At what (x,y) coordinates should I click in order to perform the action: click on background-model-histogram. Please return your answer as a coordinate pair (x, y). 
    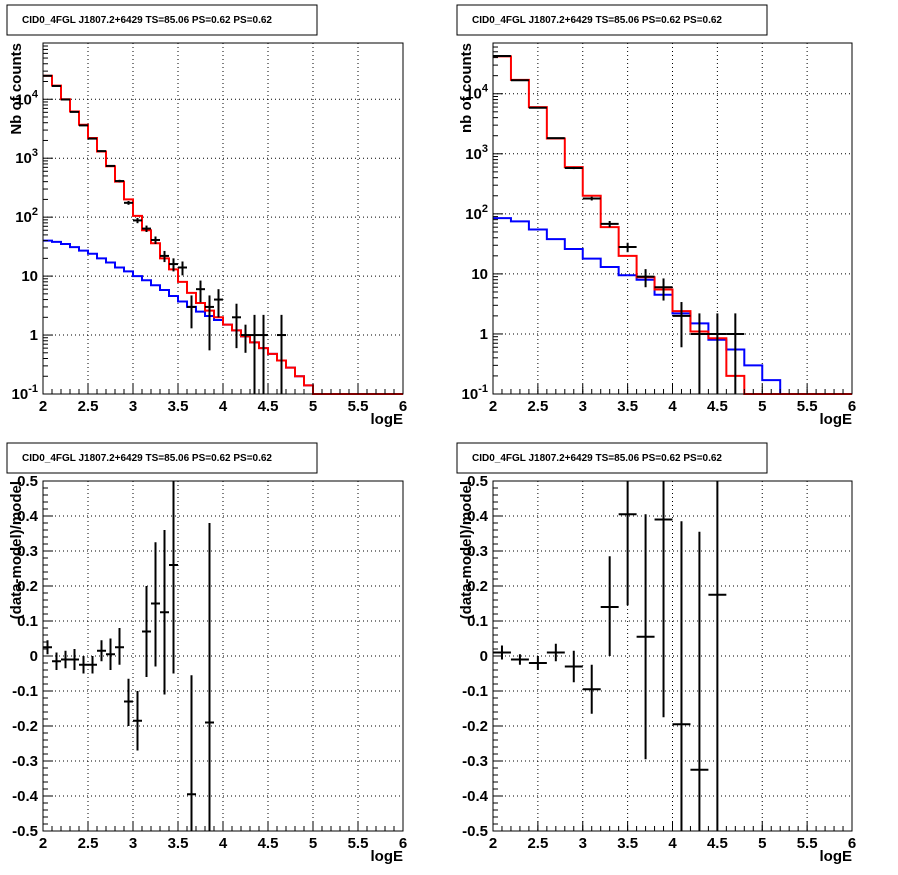
    Looking at the image, I should click on (672, 306).